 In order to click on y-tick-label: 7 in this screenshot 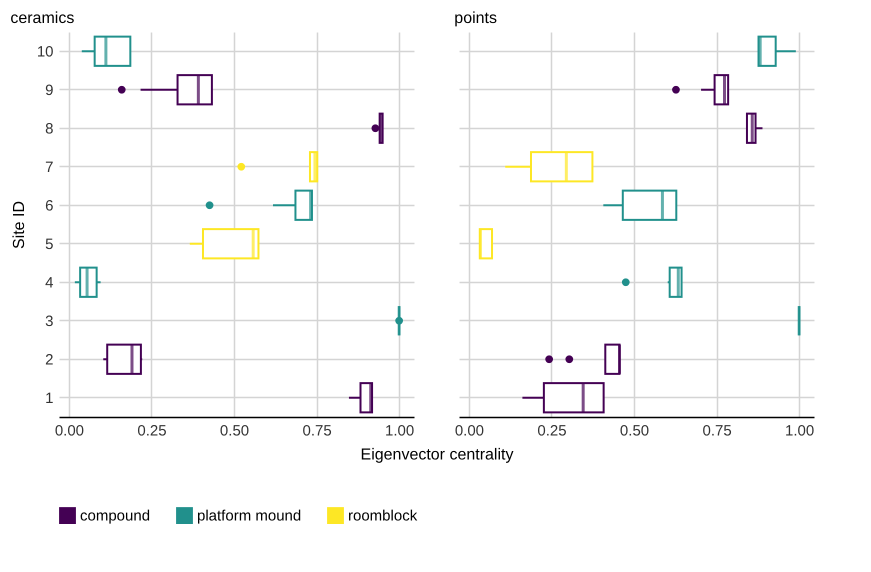, I will do `click(49, 167)`.